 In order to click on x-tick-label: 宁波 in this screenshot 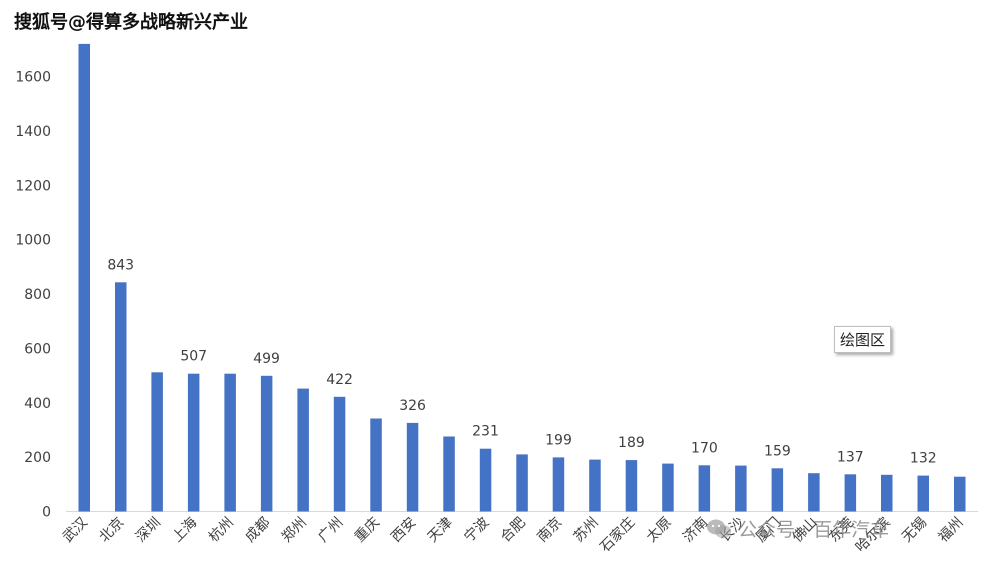, I will do `click(477, 530)`.